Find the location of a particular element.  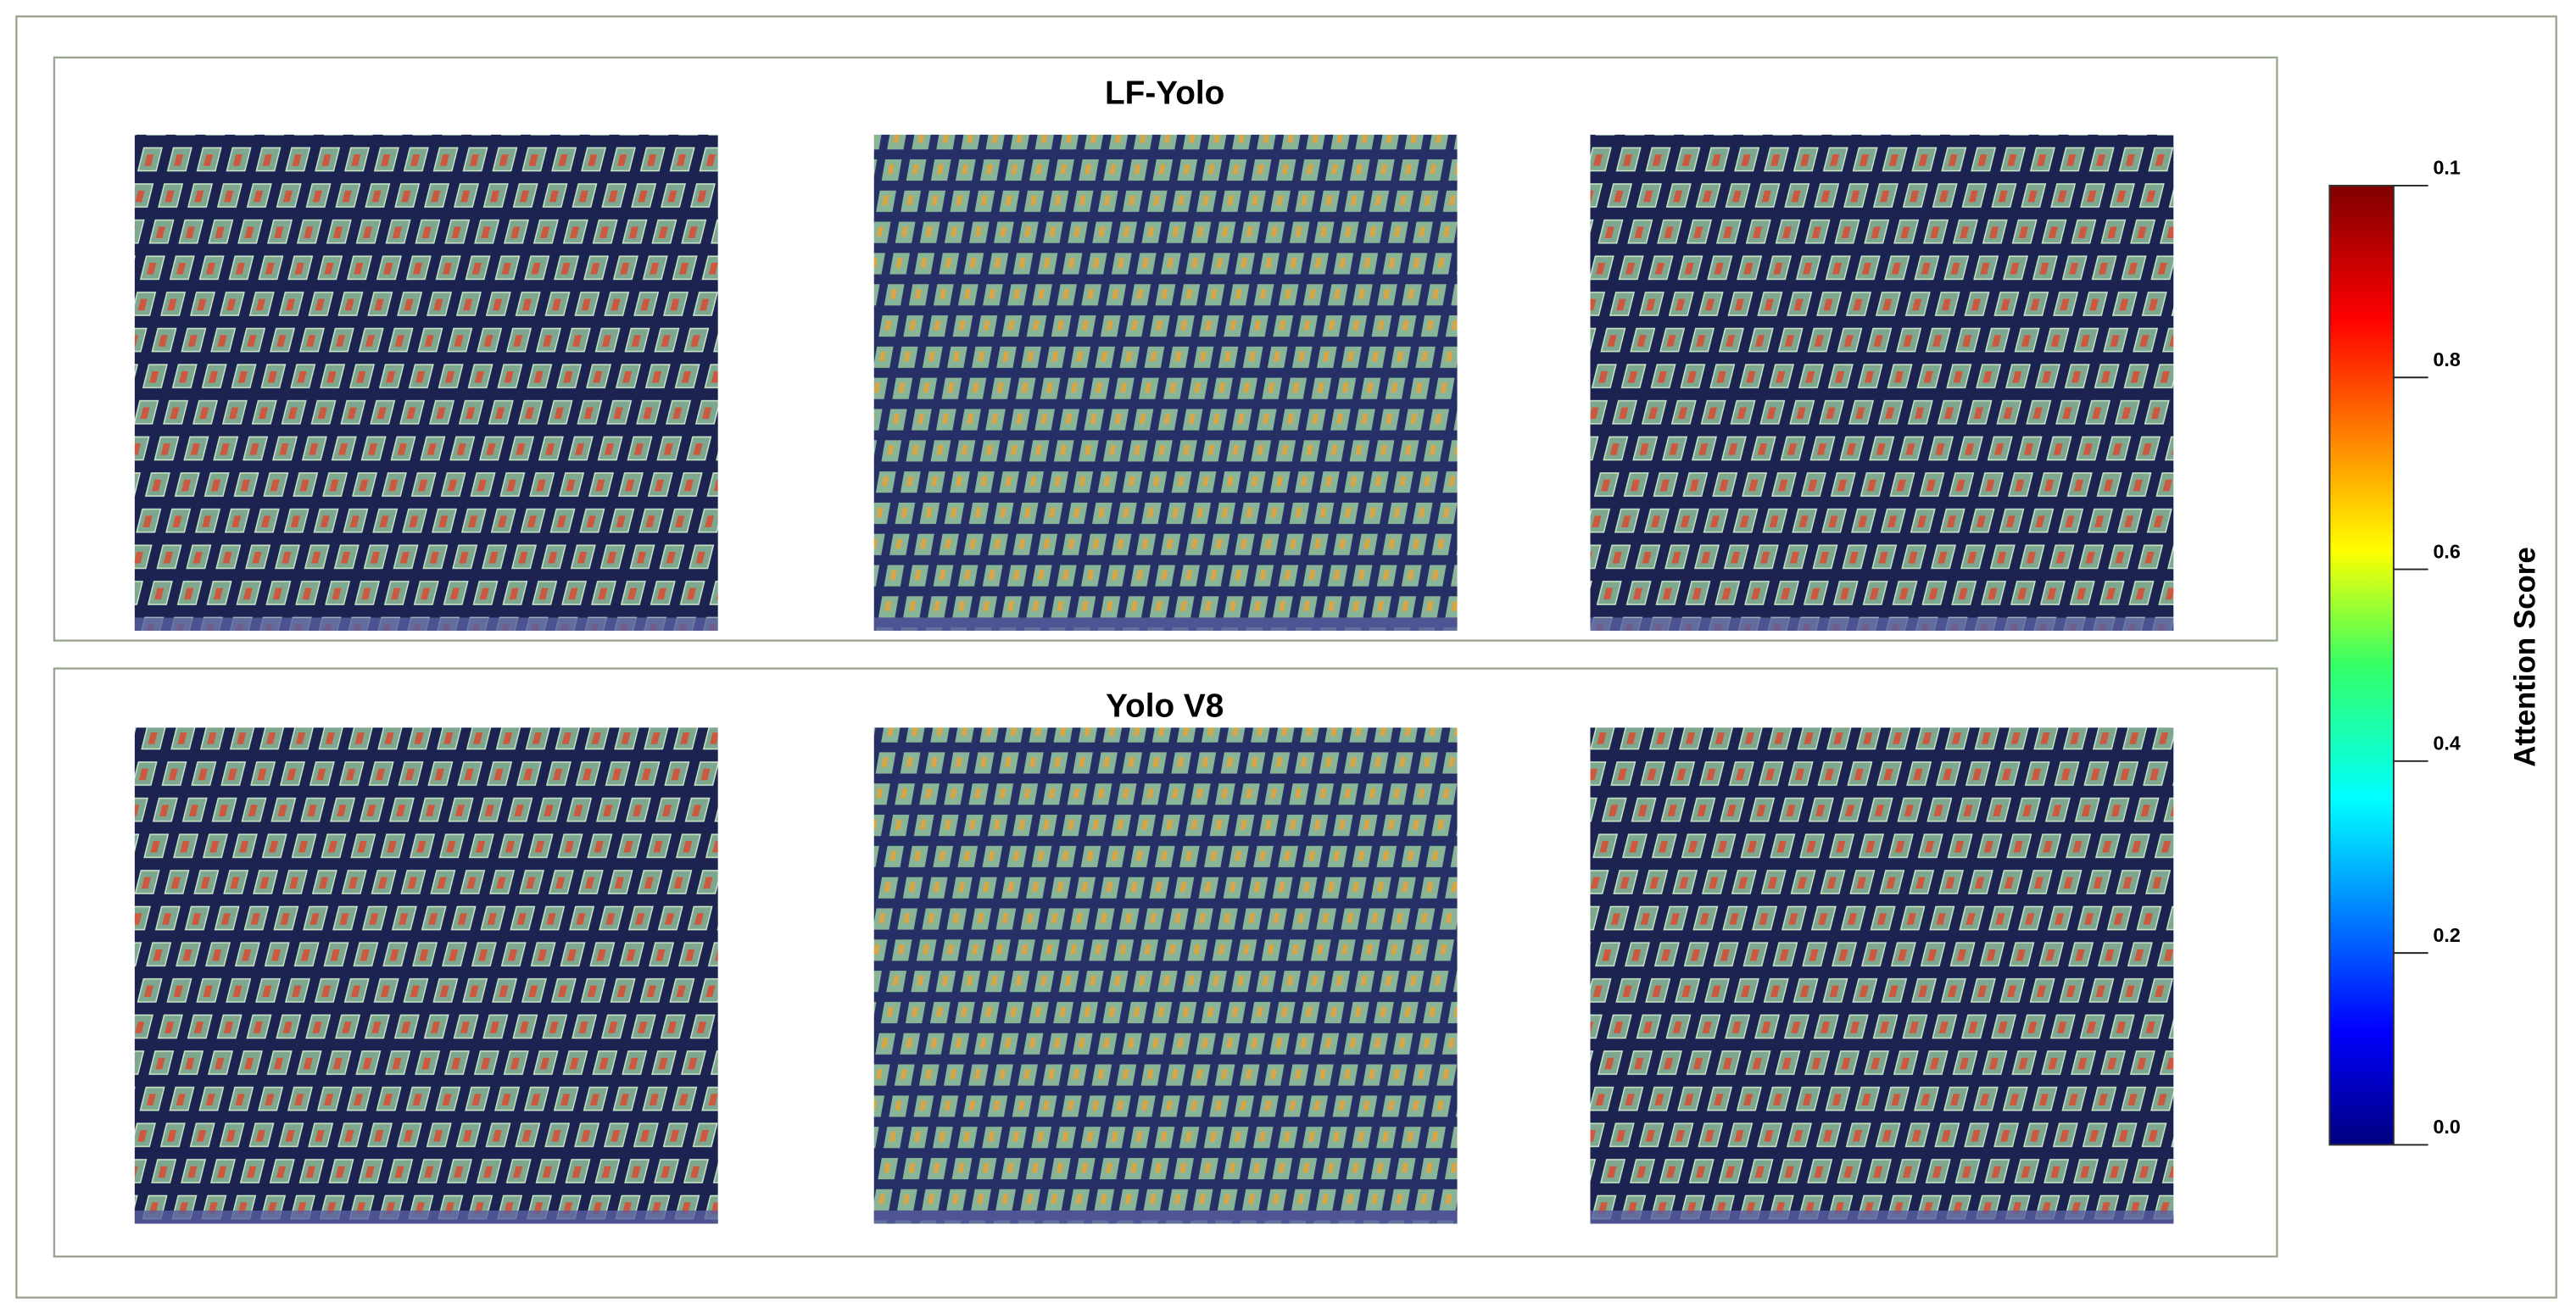

colorbar-tick-label: 0.8 is located at coordinates (2446, 359).